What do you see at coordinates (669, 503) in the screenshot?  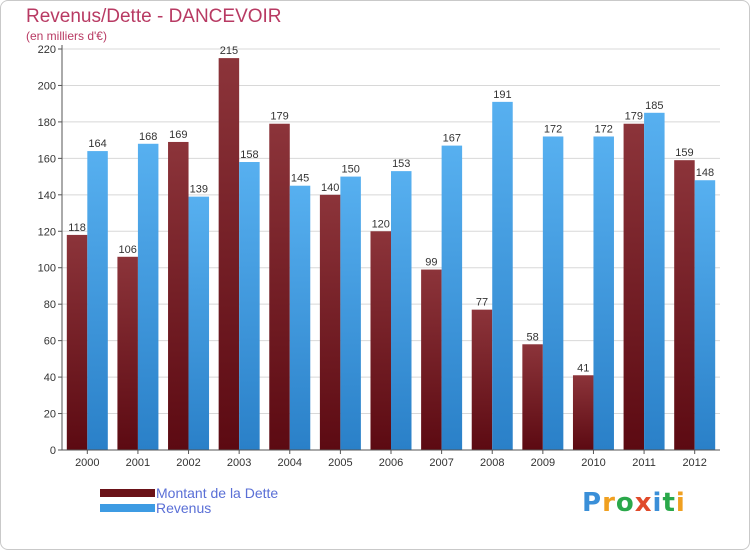 I see `logo-letter: t` at bounding box center [669, 503].